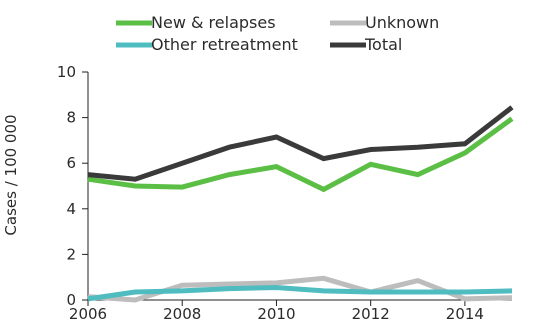 The image size is (558, 324). Describe the element at coordinates (71, 254) in the screenshot. I see `y-tick-label: 2` at that location.